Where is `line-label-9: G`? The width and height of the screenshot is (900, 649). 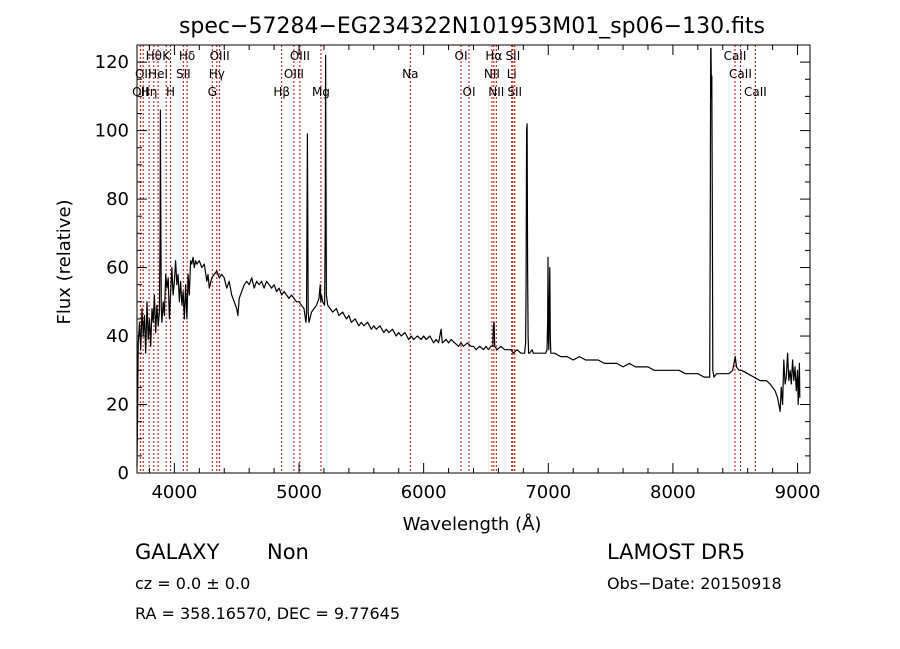
line-label-9: G is located at coordinates (212, 92).